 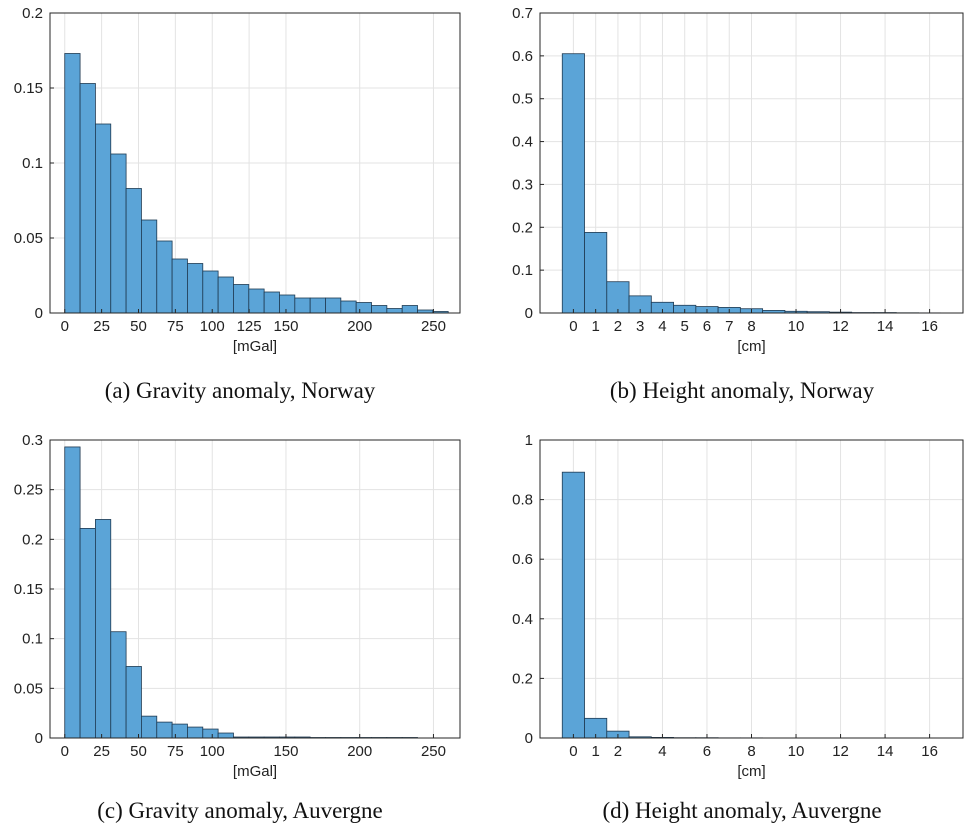 I want to click on x-tick-label: 3, so click(x=640, y=326).